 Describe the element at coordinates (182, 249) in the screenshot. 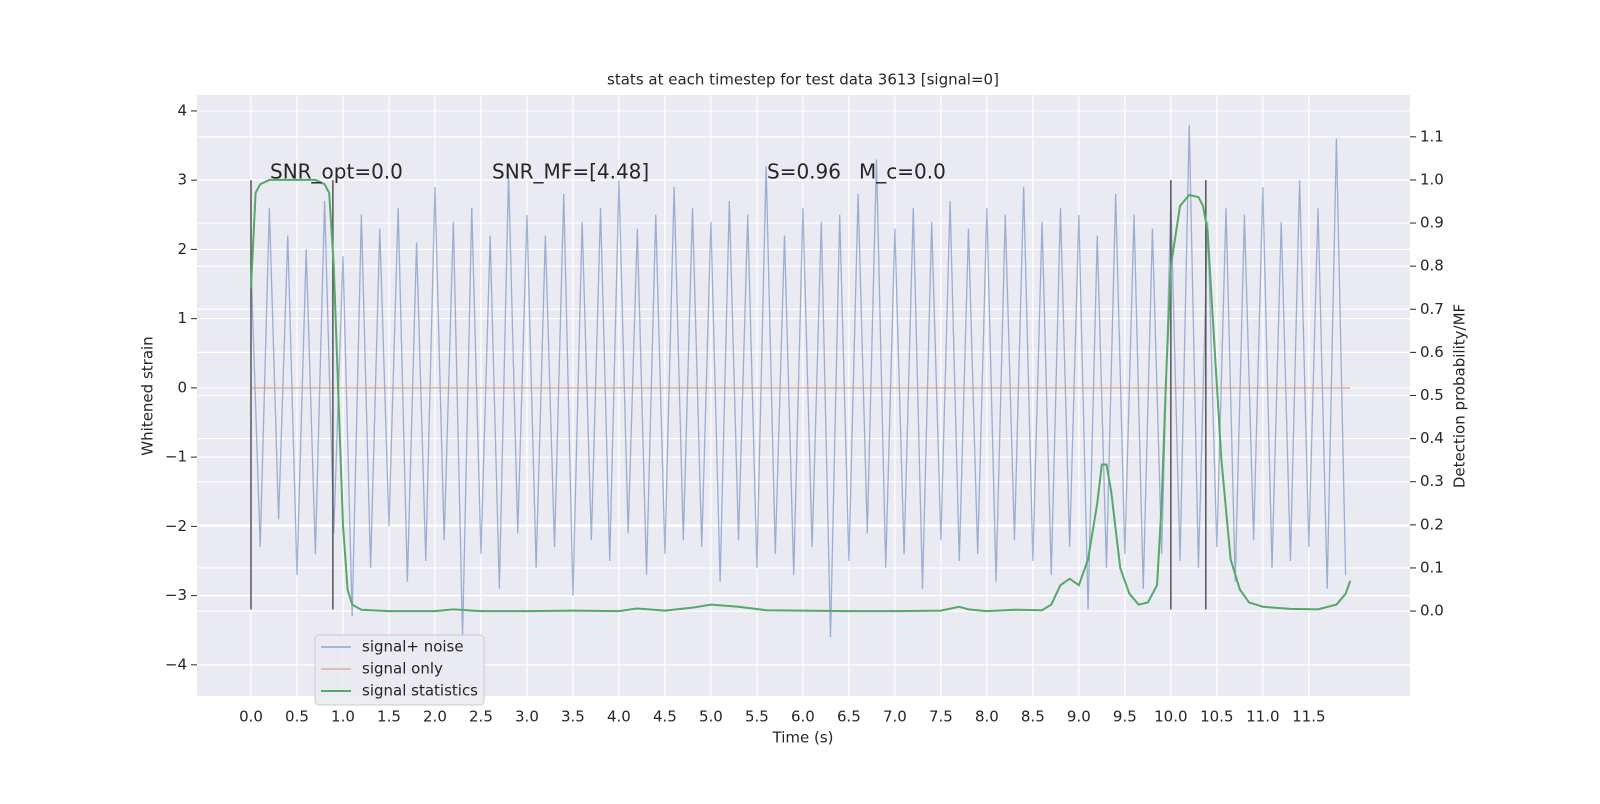

I see `y-tick-label: 2` at that location.